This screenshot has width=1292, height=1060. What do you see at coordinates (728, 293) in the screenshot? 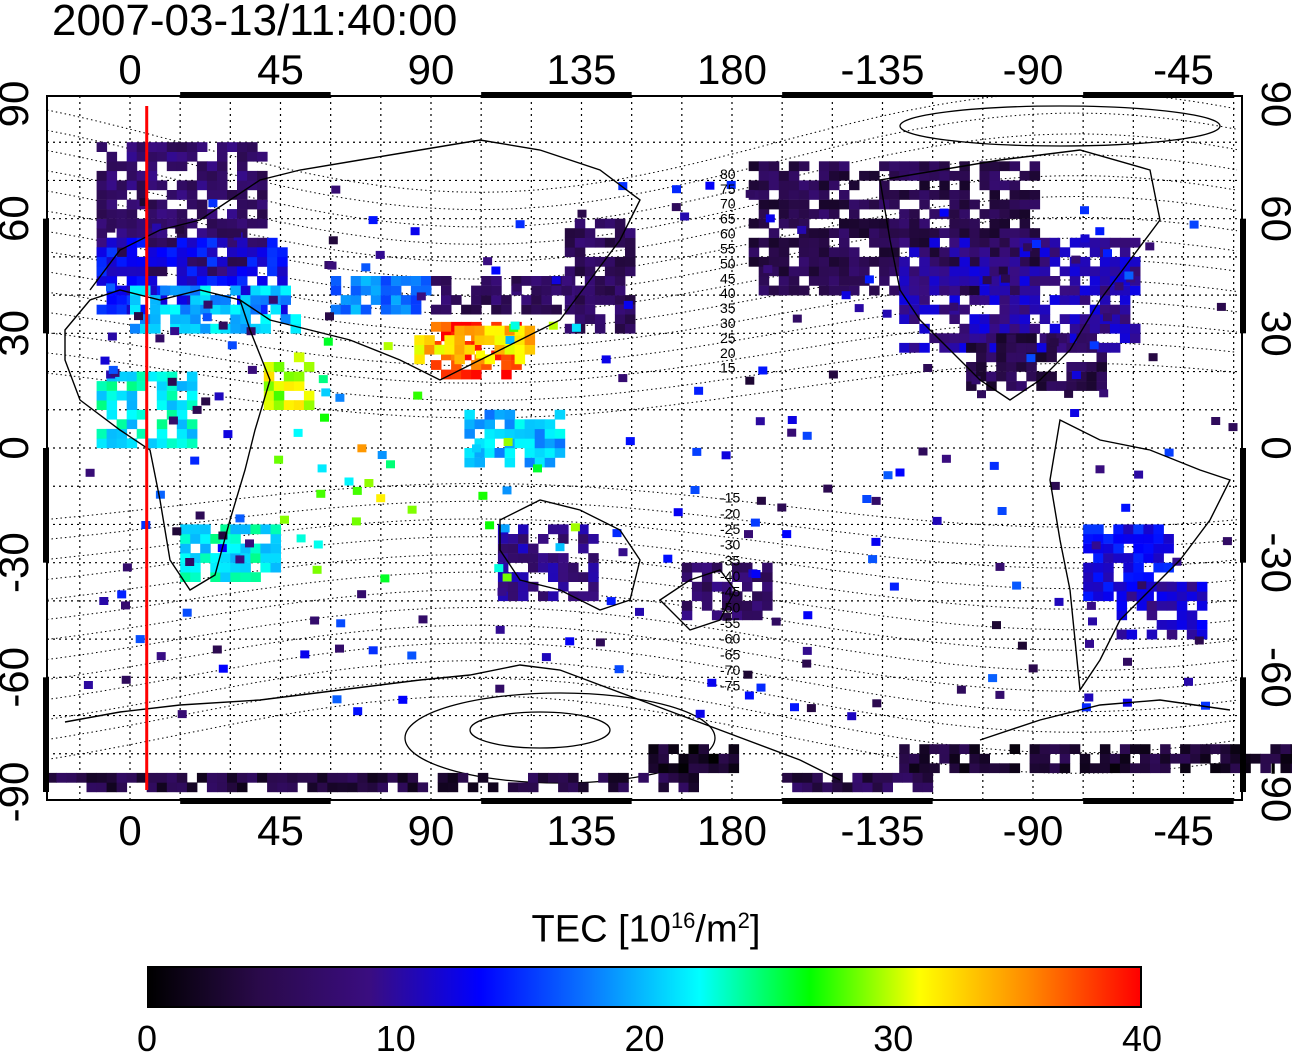
I see `contour-label-north: 40` at bounding box center [728, 293].